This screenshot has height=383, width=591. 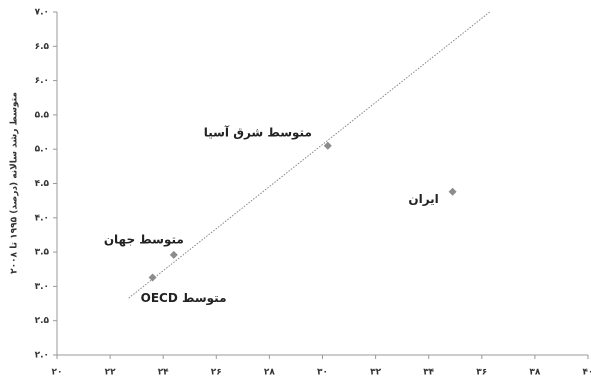 What do you see at coordinates (184, 298) in the screenshot?
I see `point-label: متوسط OECD` at bounding box center [184, 298].